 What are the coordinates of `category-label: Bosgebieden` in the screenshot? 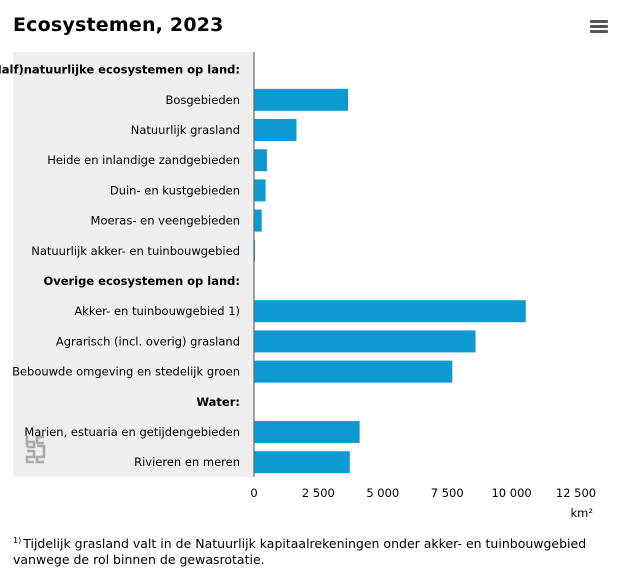 It's located at (202, 100).